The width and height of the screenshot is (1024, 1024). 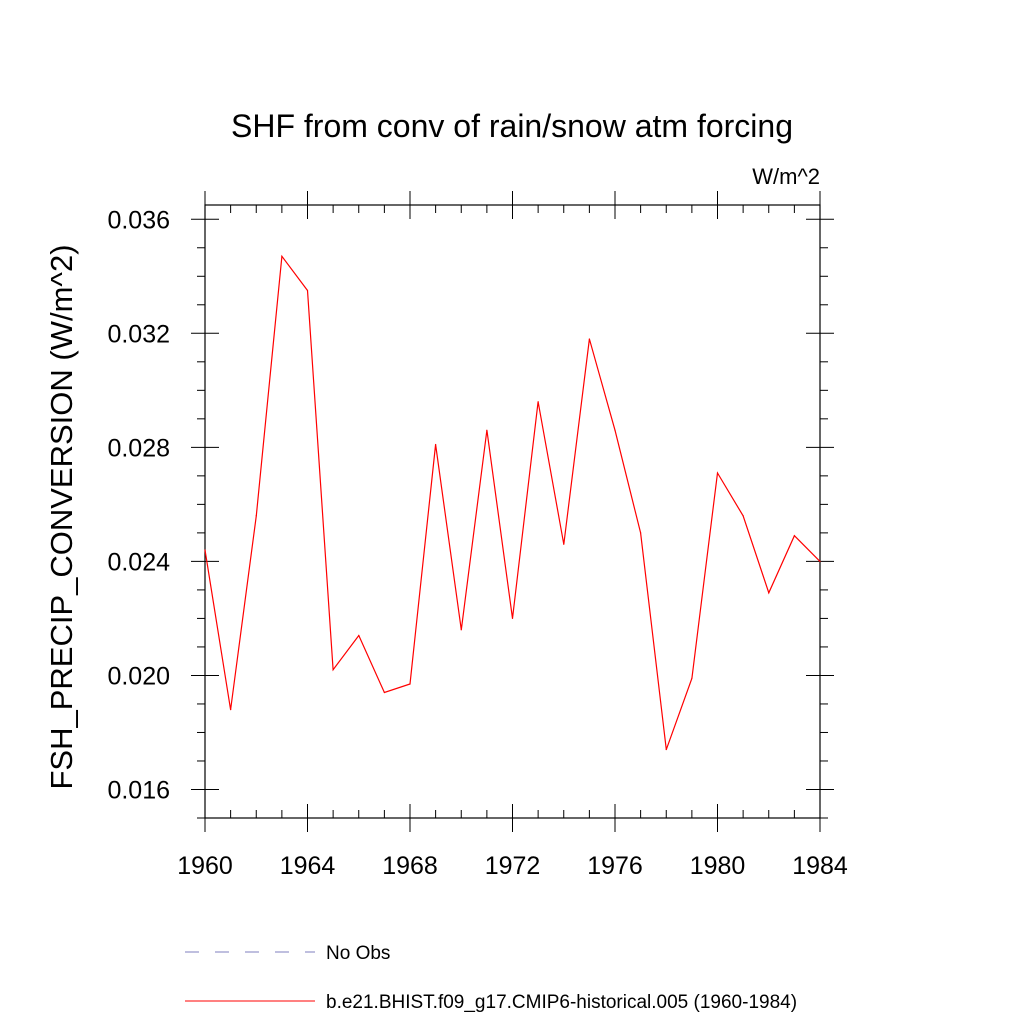 I want to click on y-axis-label: FSH_PRECIP_CONVERSION (W/m^2), so click(x=61, y=516).